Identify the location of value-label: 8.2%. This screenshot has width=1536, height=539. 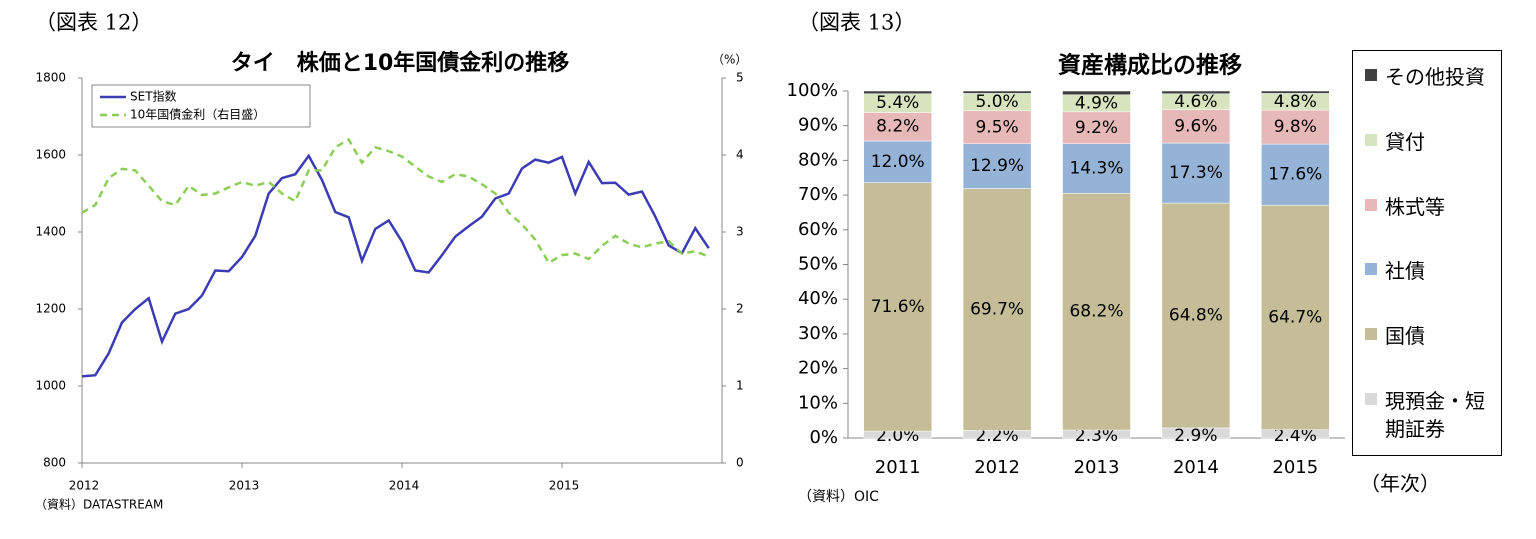
(897, 127).